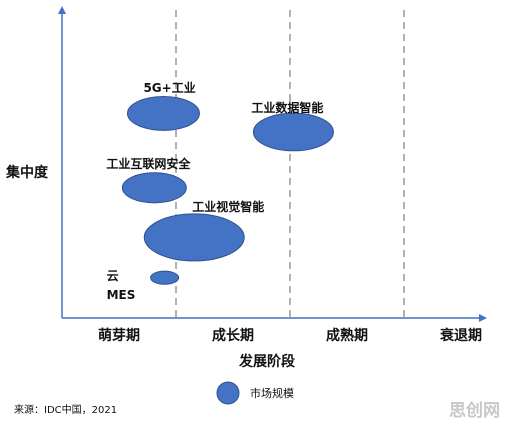 The height and width of the screenshot is (428, 508). I want to click on watermark: 思创网, so click(474, 410).